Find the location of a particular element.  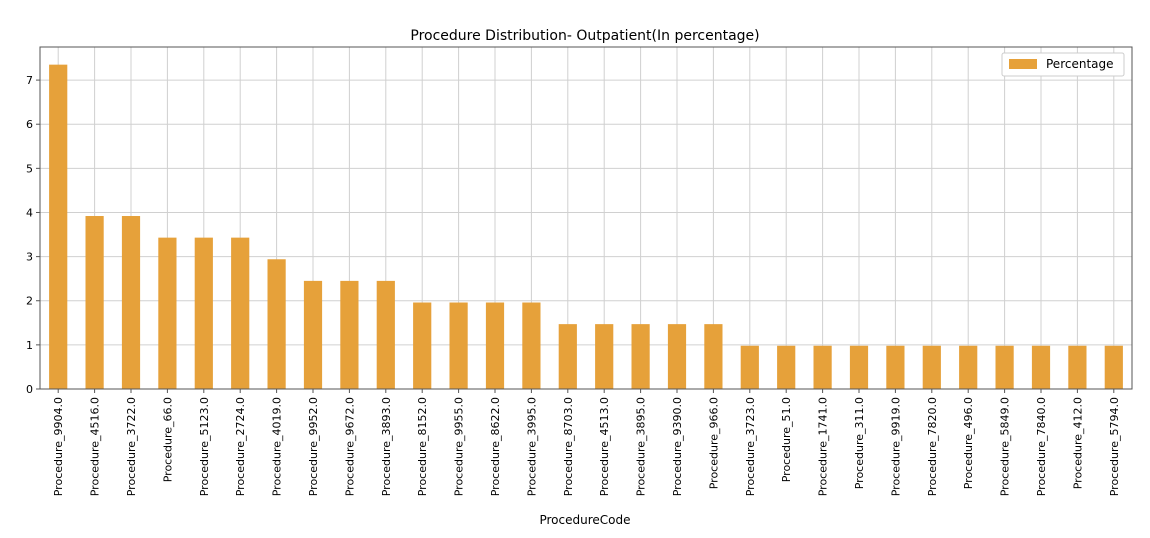

x-tick-label: Procedure_3723.0 is located at coordinates (750, 446).